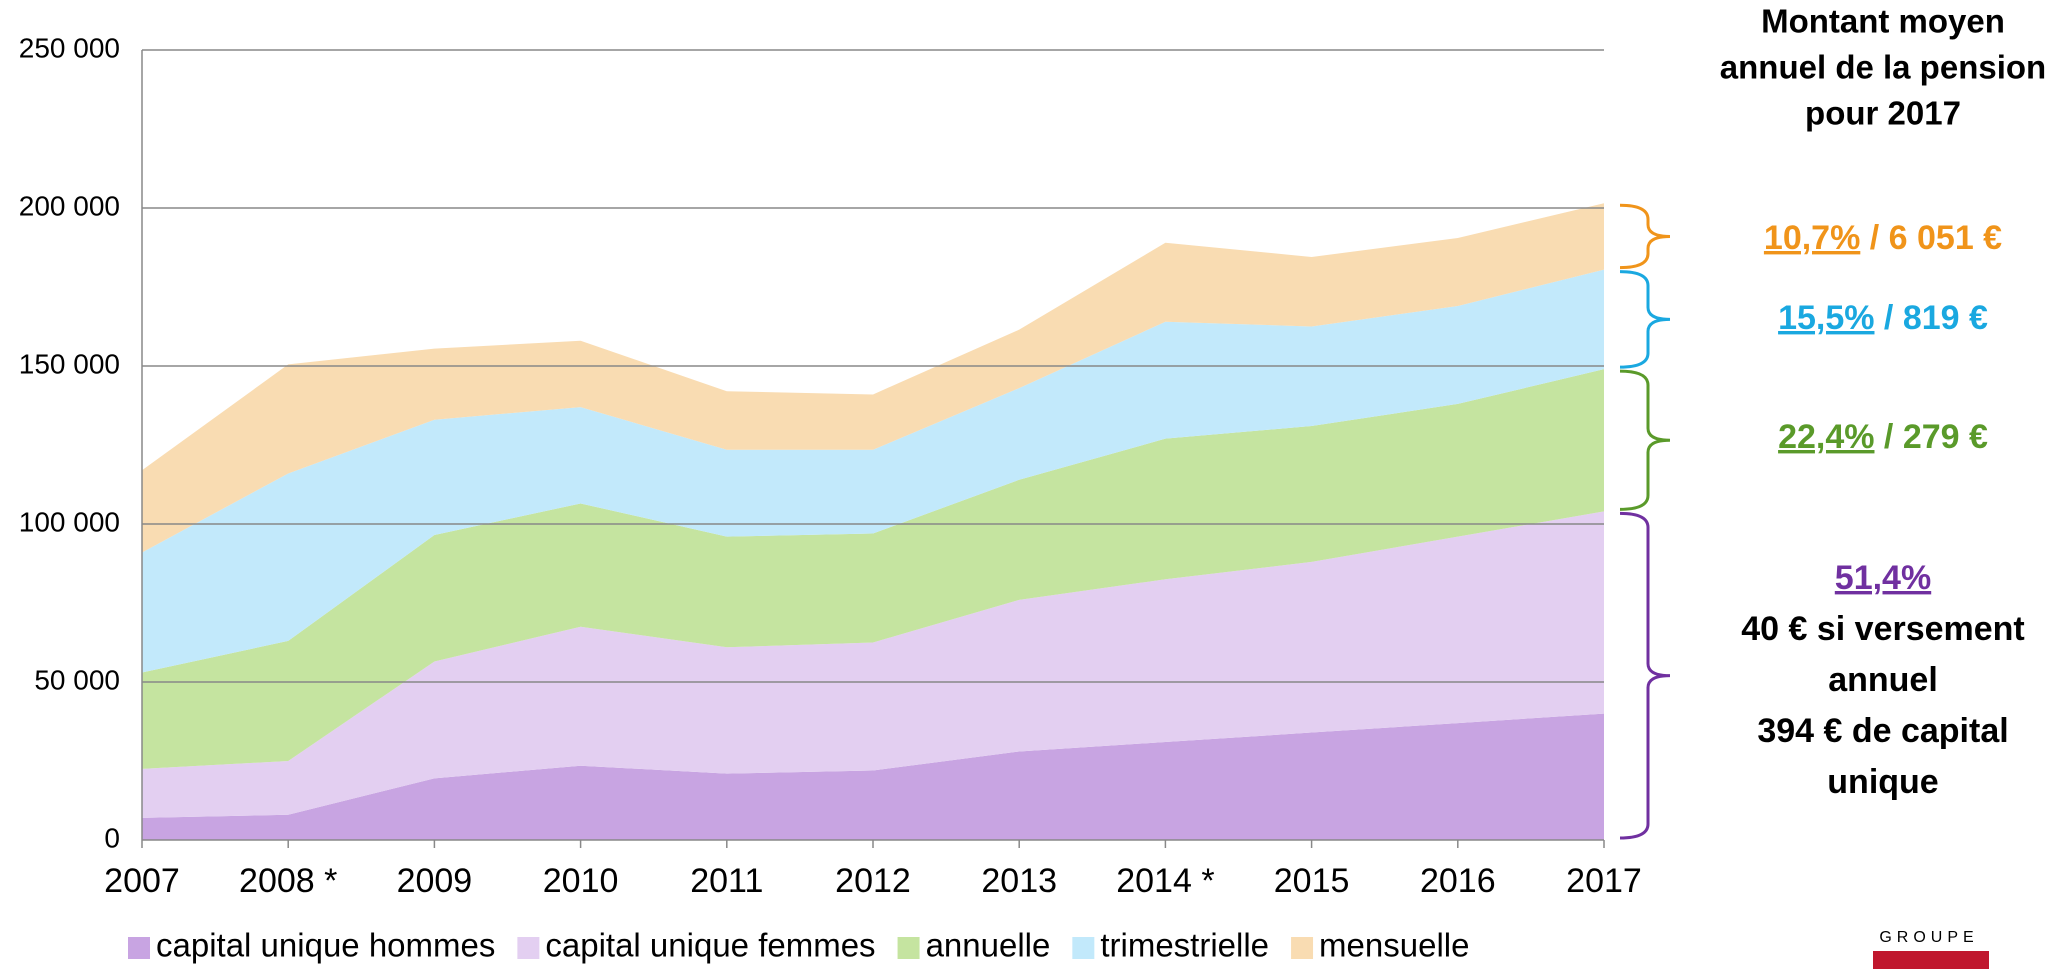  What do you see at coordinates (1883, 113) in the screenshot?
I see `side-title: pour 2017` at bounding box center [1883, 113].